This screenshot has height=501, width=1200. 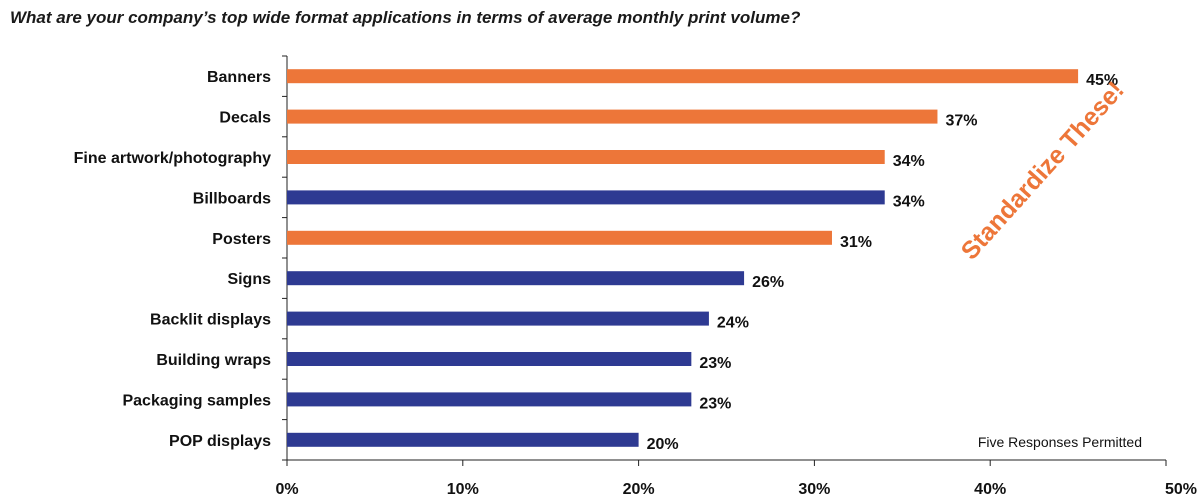 What do you see at coordinates (463, 439) in the screenshot?
I see `bar-pop-displays` at bounding box center [463, 439].